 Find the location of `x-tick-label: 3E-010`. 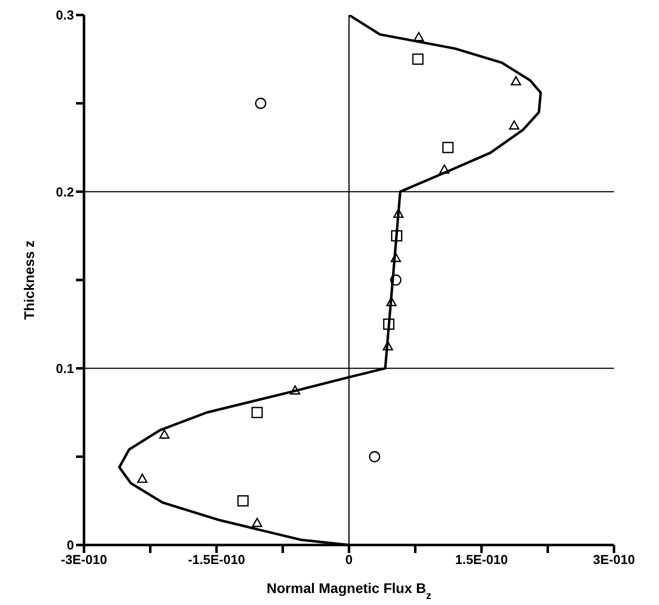

x-tick-label: 3E-010 is located at coordinates (614, 560).